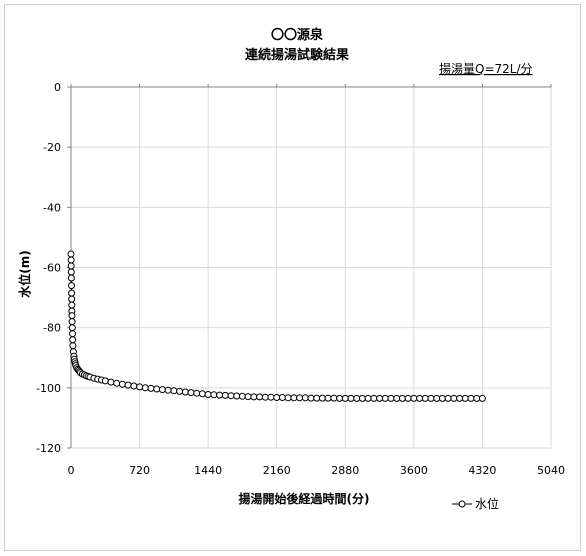  I want to click on y-tick-label: -100, so click(48, 388).